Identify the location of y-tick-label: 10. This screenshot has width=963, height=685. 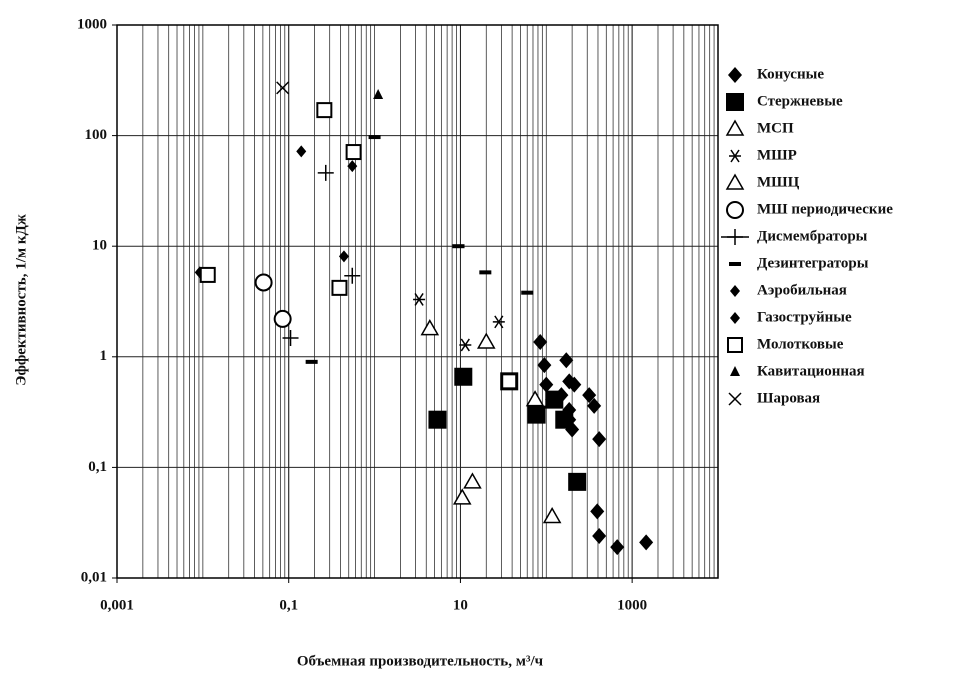
(99, 246).